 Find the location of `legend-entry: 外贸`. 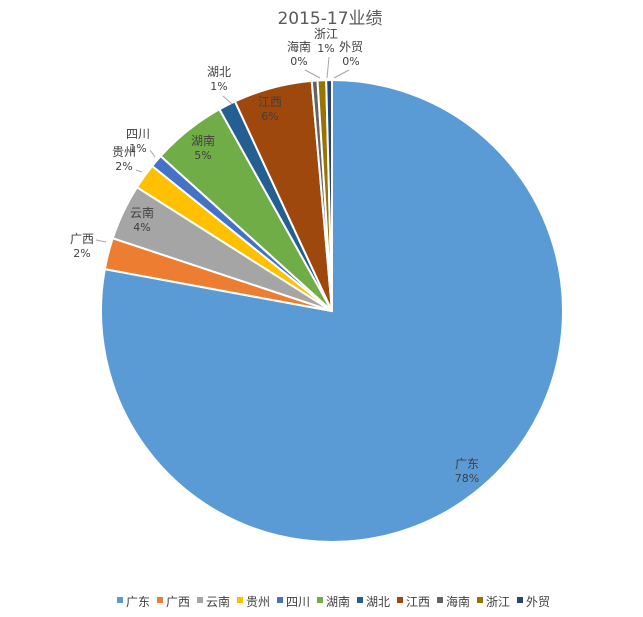

legend-entry: 外贸 is located at coordinates (538, 602).